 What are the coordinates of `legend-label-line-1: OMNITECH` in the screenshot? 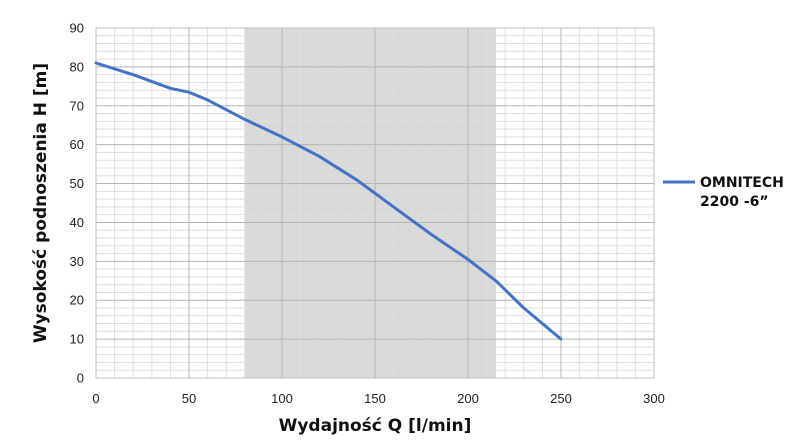 It's located at (742, 183).